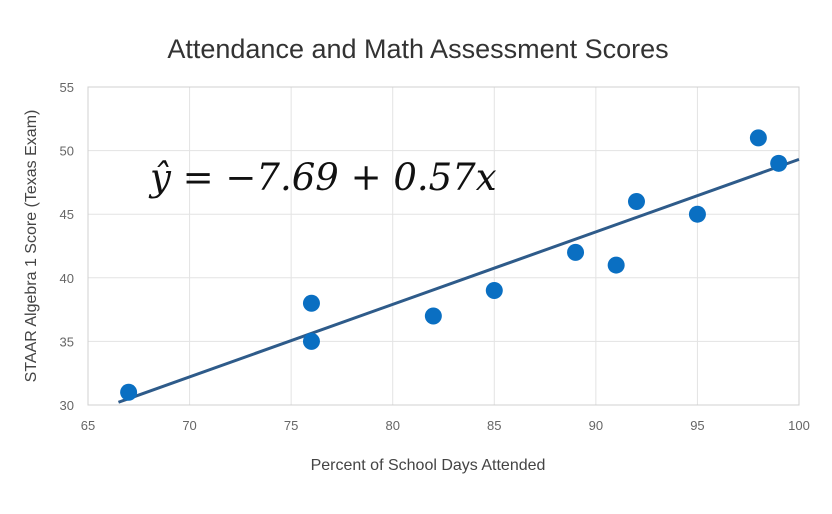 This screenshot has width=832, height=514. I want to click on x-tick-label: 95, so click(697, 425).